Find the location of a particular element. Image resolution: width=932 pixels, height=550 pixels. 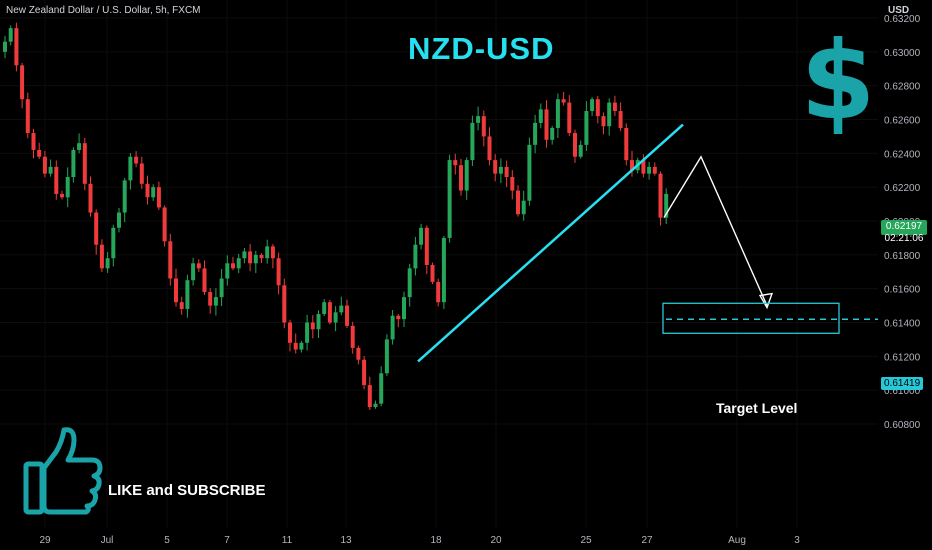

price-tick-label: 0.63200 is located at coordinates (902, 19).